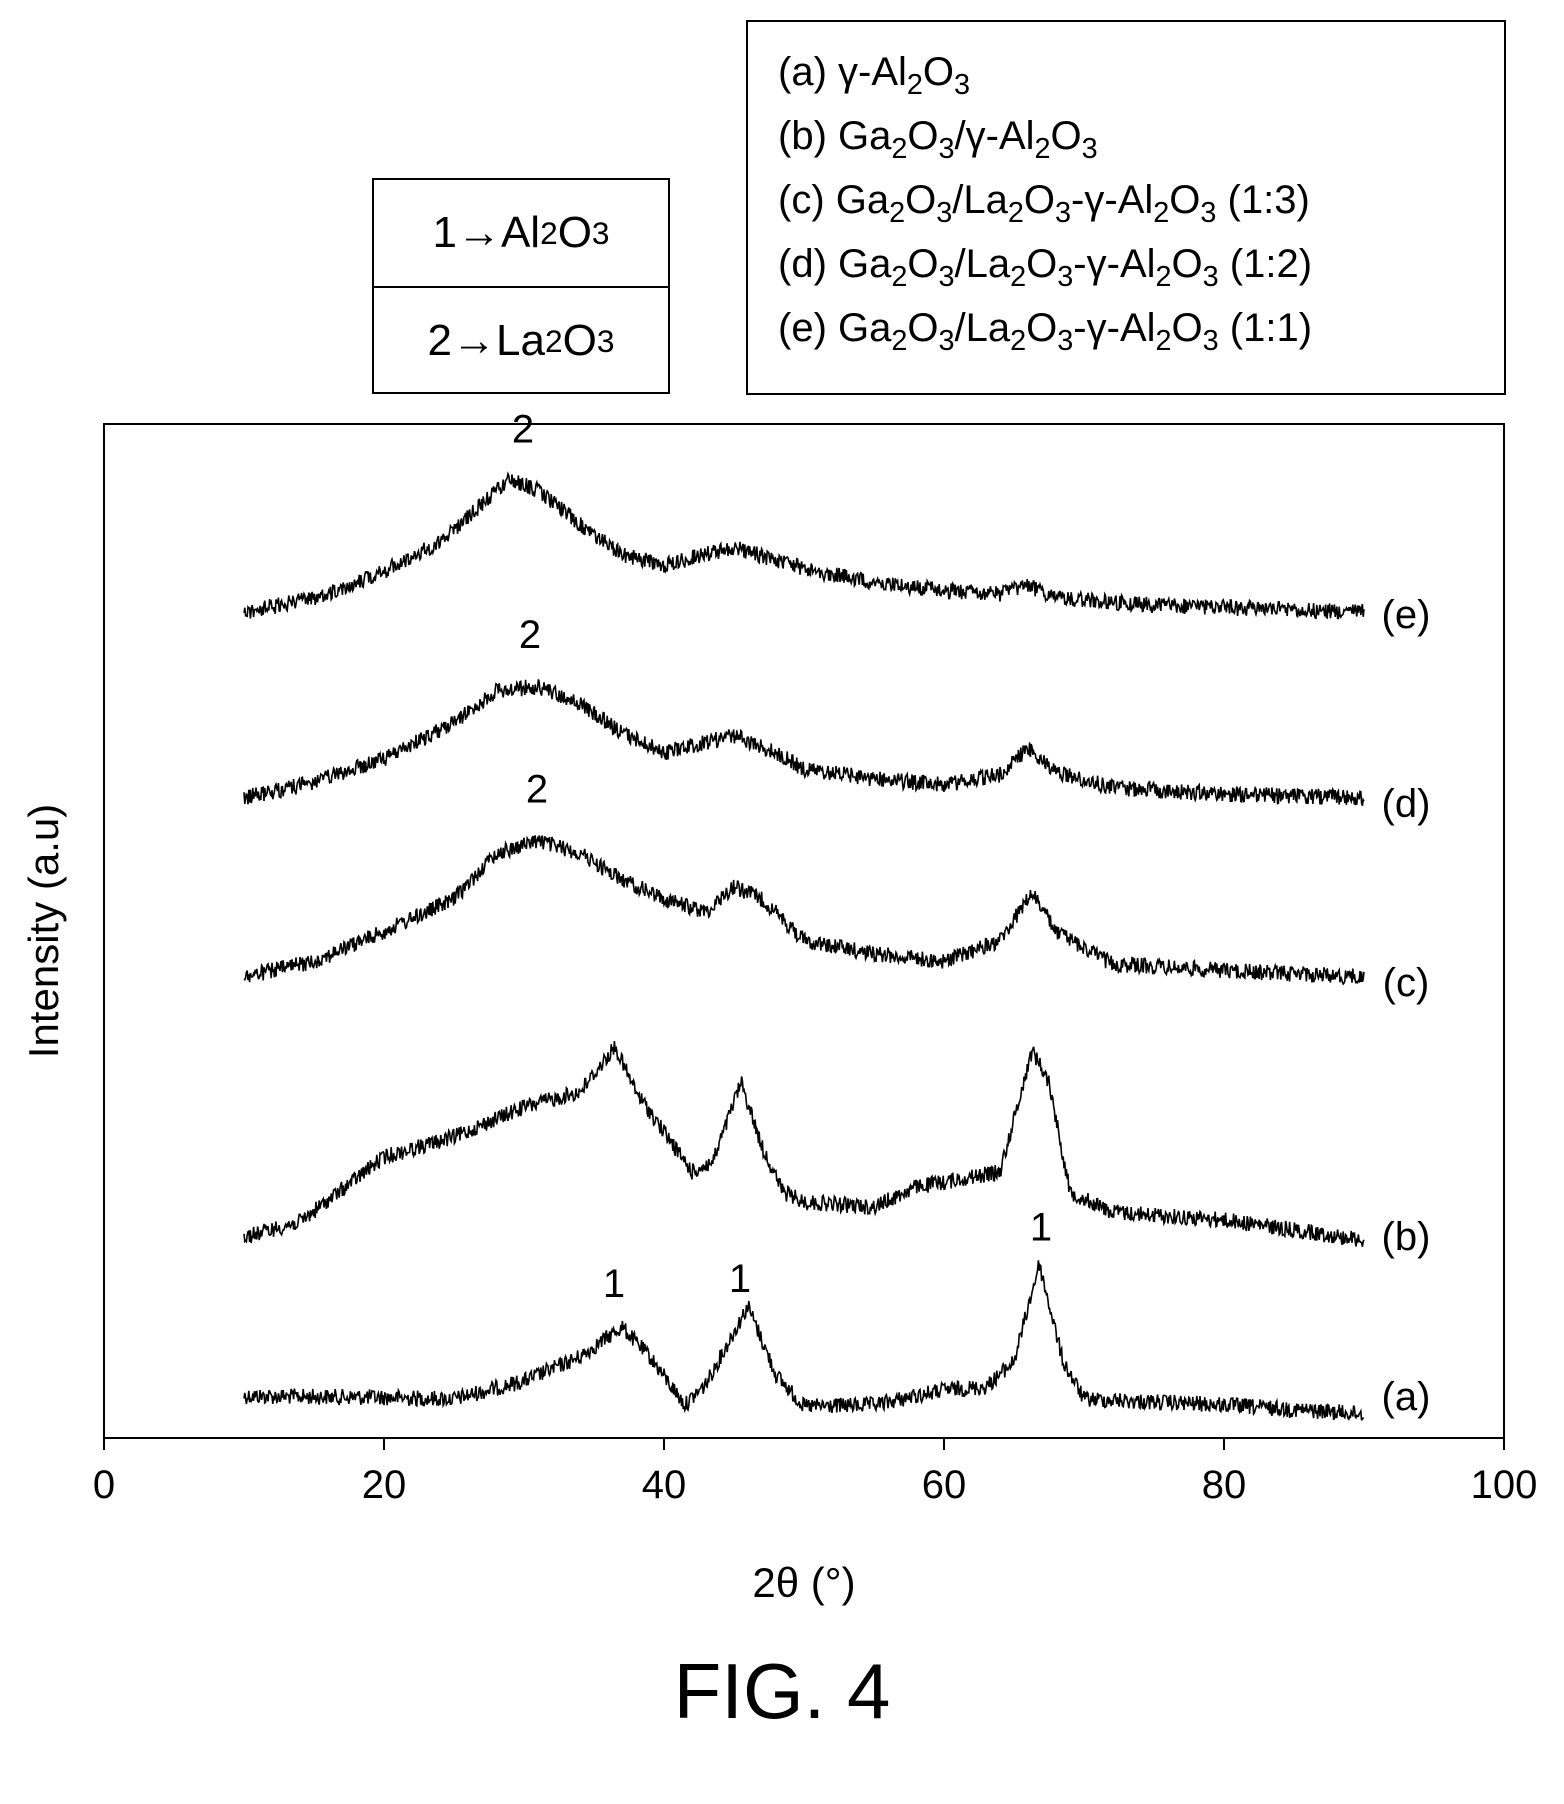 The width and height of the screenshot is (1564, 1804). What do you see at coordinates (872, 72) in the screenshot?
I see `formula-text: γ-Al` at bounding box center [872, 72].